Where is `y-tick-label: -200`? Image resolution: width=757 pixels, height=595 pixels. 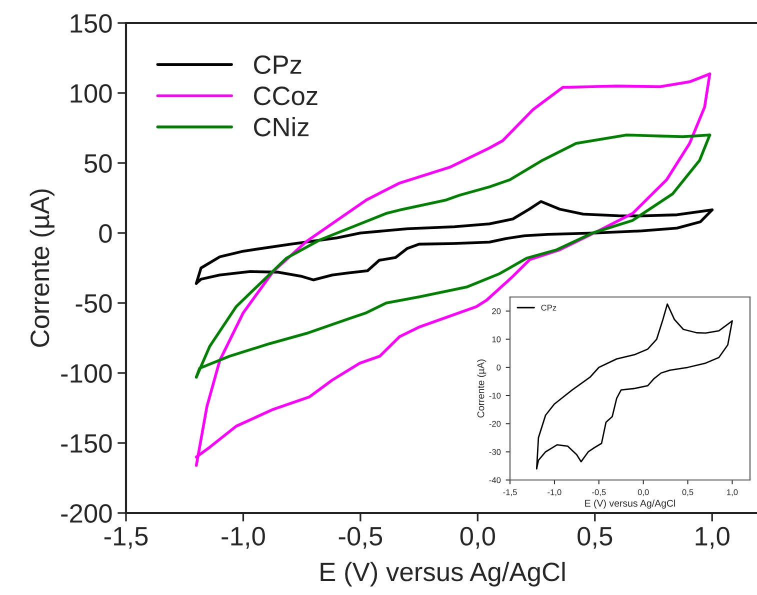 y-tick-label: -200 is located at coordinates (86, 513).